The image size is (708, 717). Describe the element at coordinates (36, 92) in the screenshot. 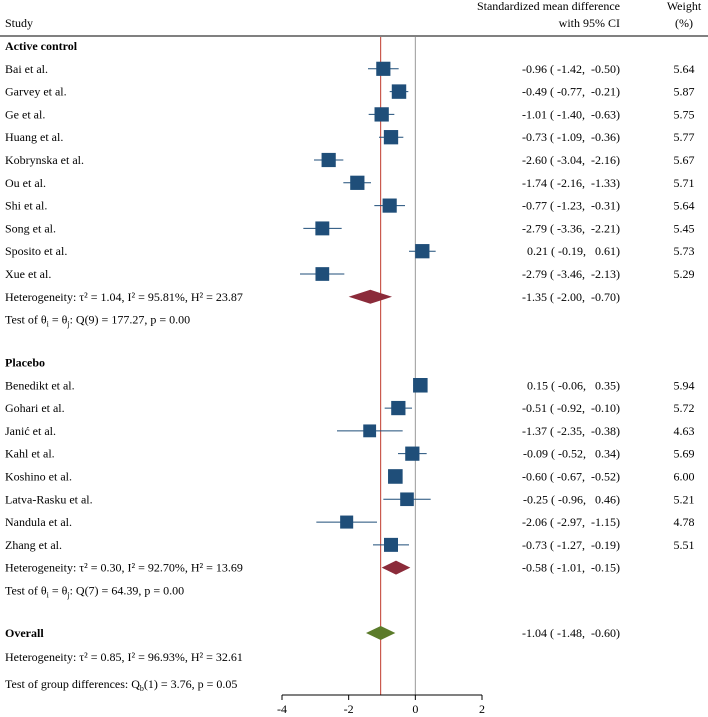

I see `study-label: Garvey et al.` at that location.